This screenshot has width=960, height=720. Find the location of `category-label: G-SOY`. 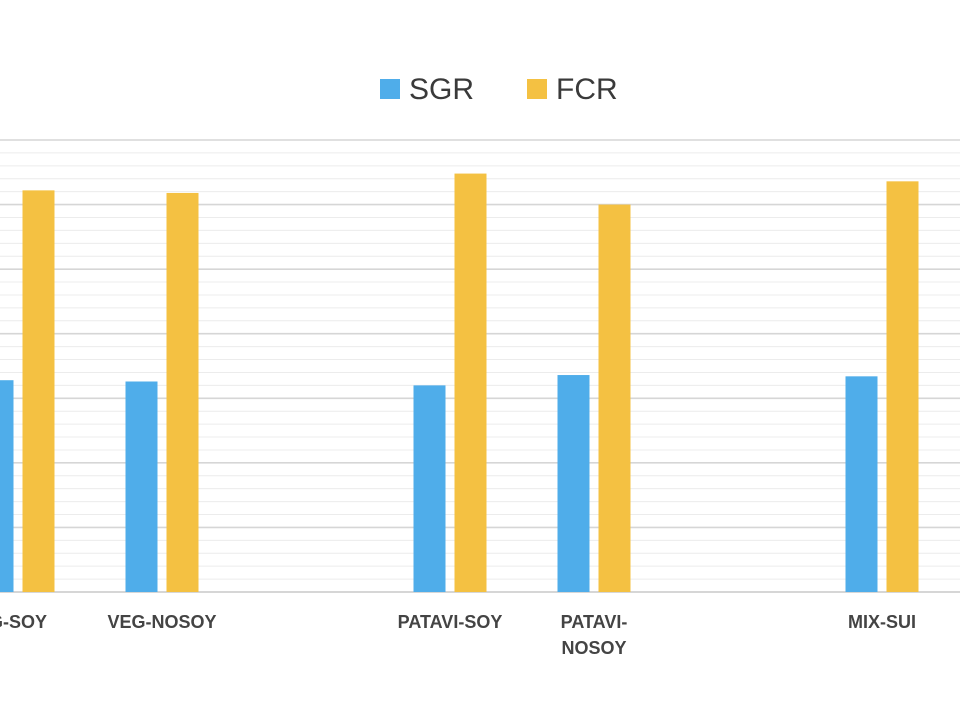

category-label: G-SOY is located at coordinates (23, 622).